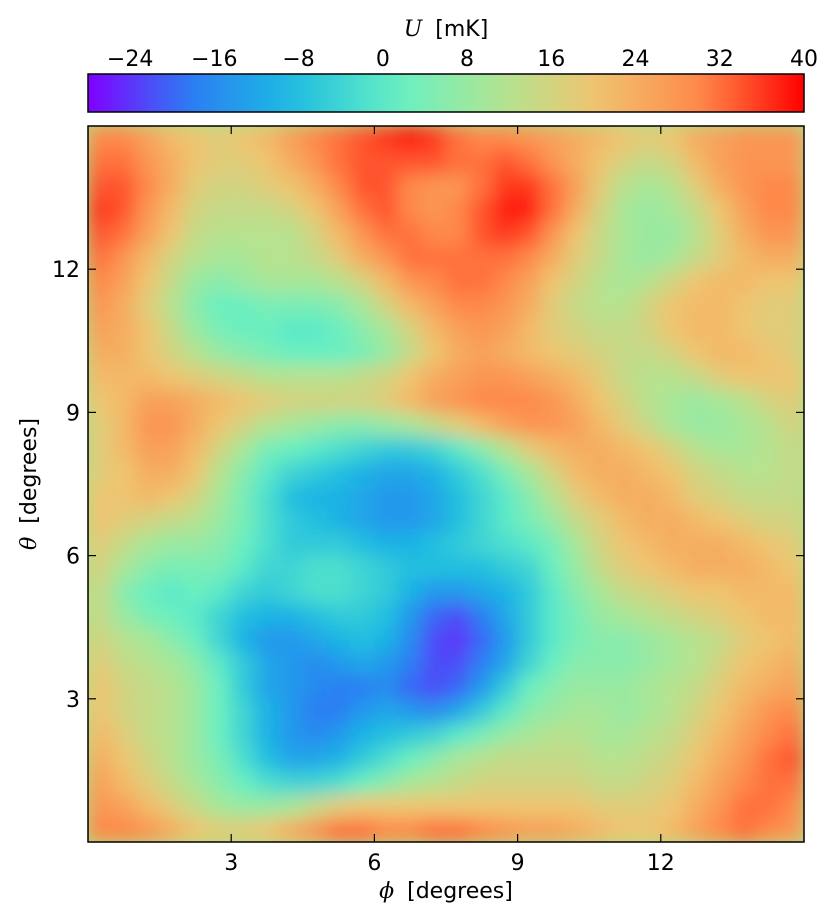 The image size is (830, 922). Describe the element at coordinates (551, 59) in the screenshot. I see `colorbar-tick-label: 16` at that location.